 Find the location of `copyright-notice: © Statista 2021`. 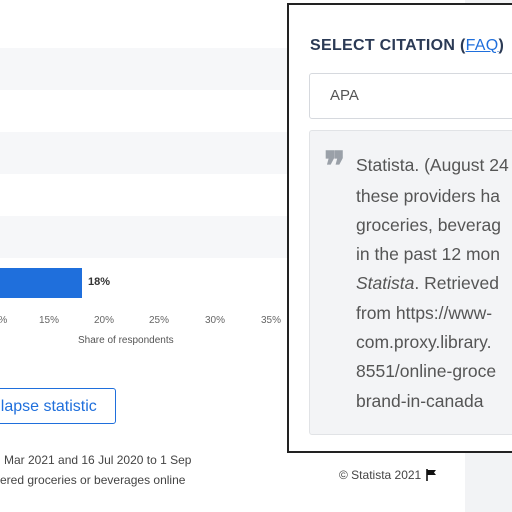

copyright-notice: © Statista 2021 is located at coordinates (388, 476).